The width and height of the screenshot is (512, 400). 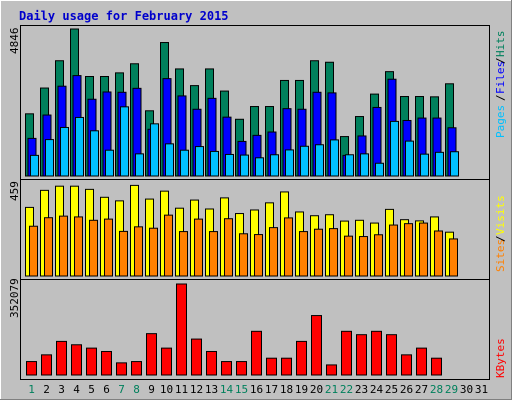 What do you see at coordinates (331, 389) in the screenshot?
I see `x-tick-label-day-21: 21` at bounding box center [331, 389].